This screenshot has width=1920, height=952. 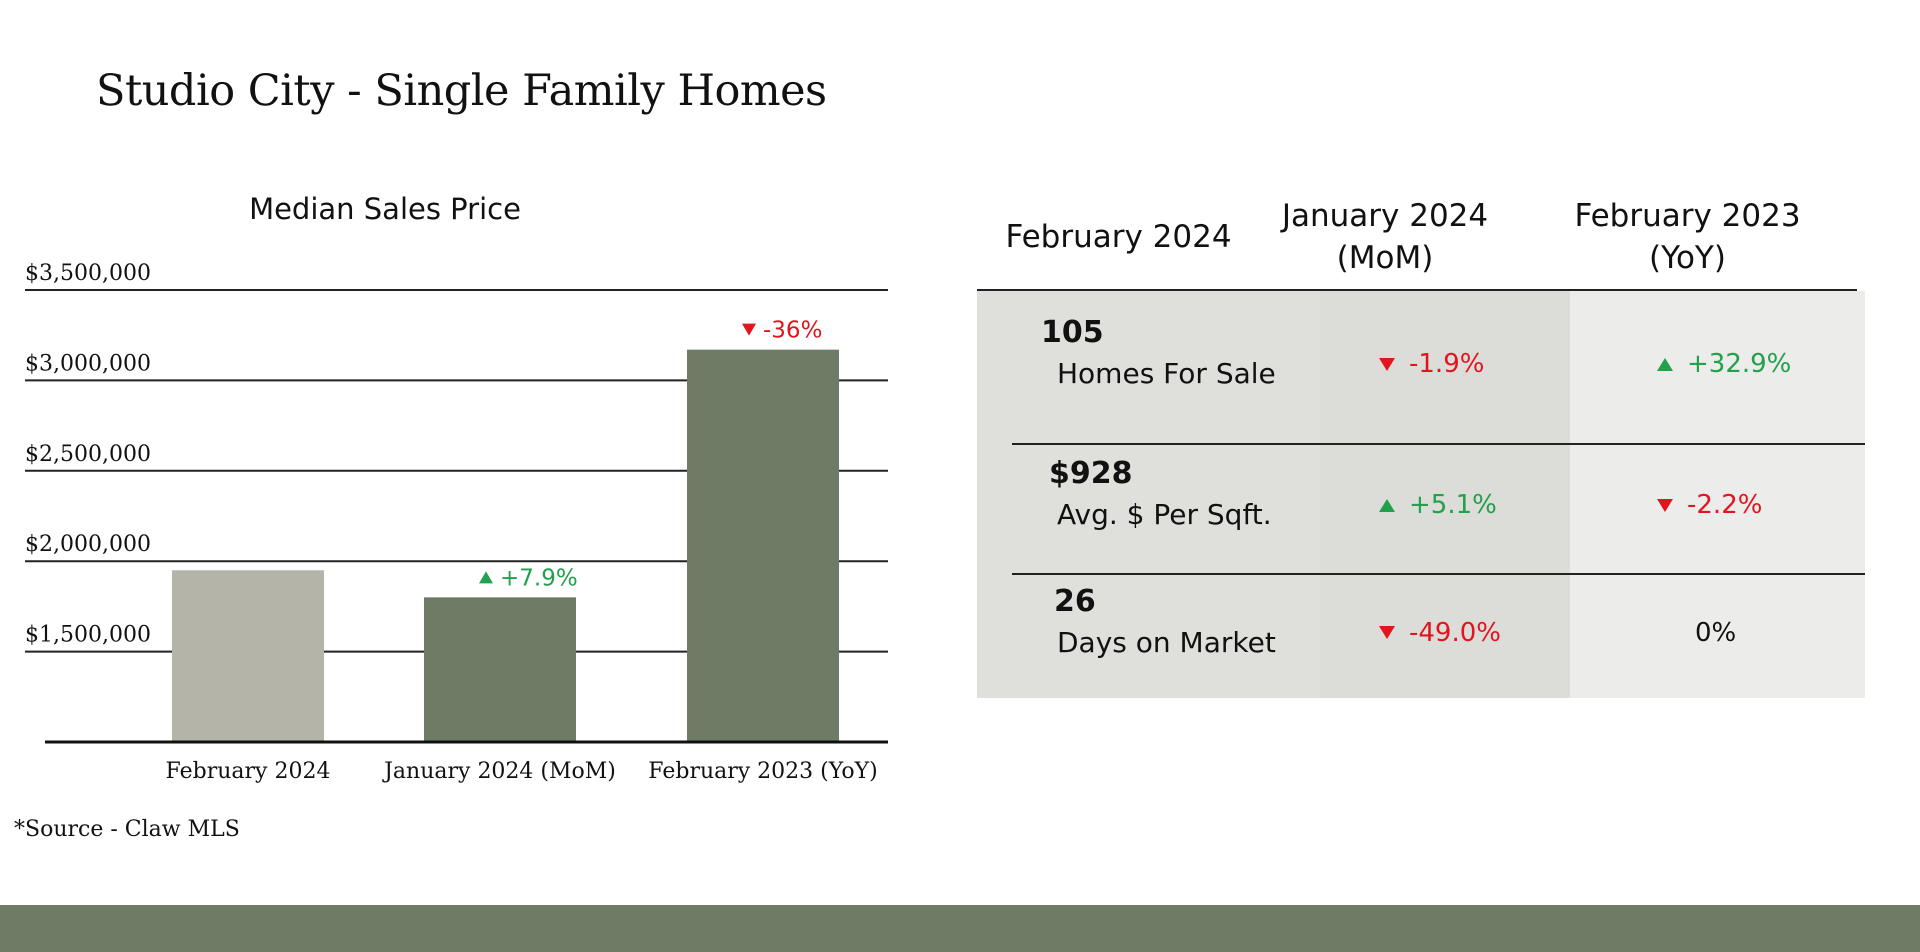 What do you see at coordinates (1164, 514) in the screenshot?
I see `metric-label: Avg. $ Per Sqft.` at bounding box center [1164, 514].